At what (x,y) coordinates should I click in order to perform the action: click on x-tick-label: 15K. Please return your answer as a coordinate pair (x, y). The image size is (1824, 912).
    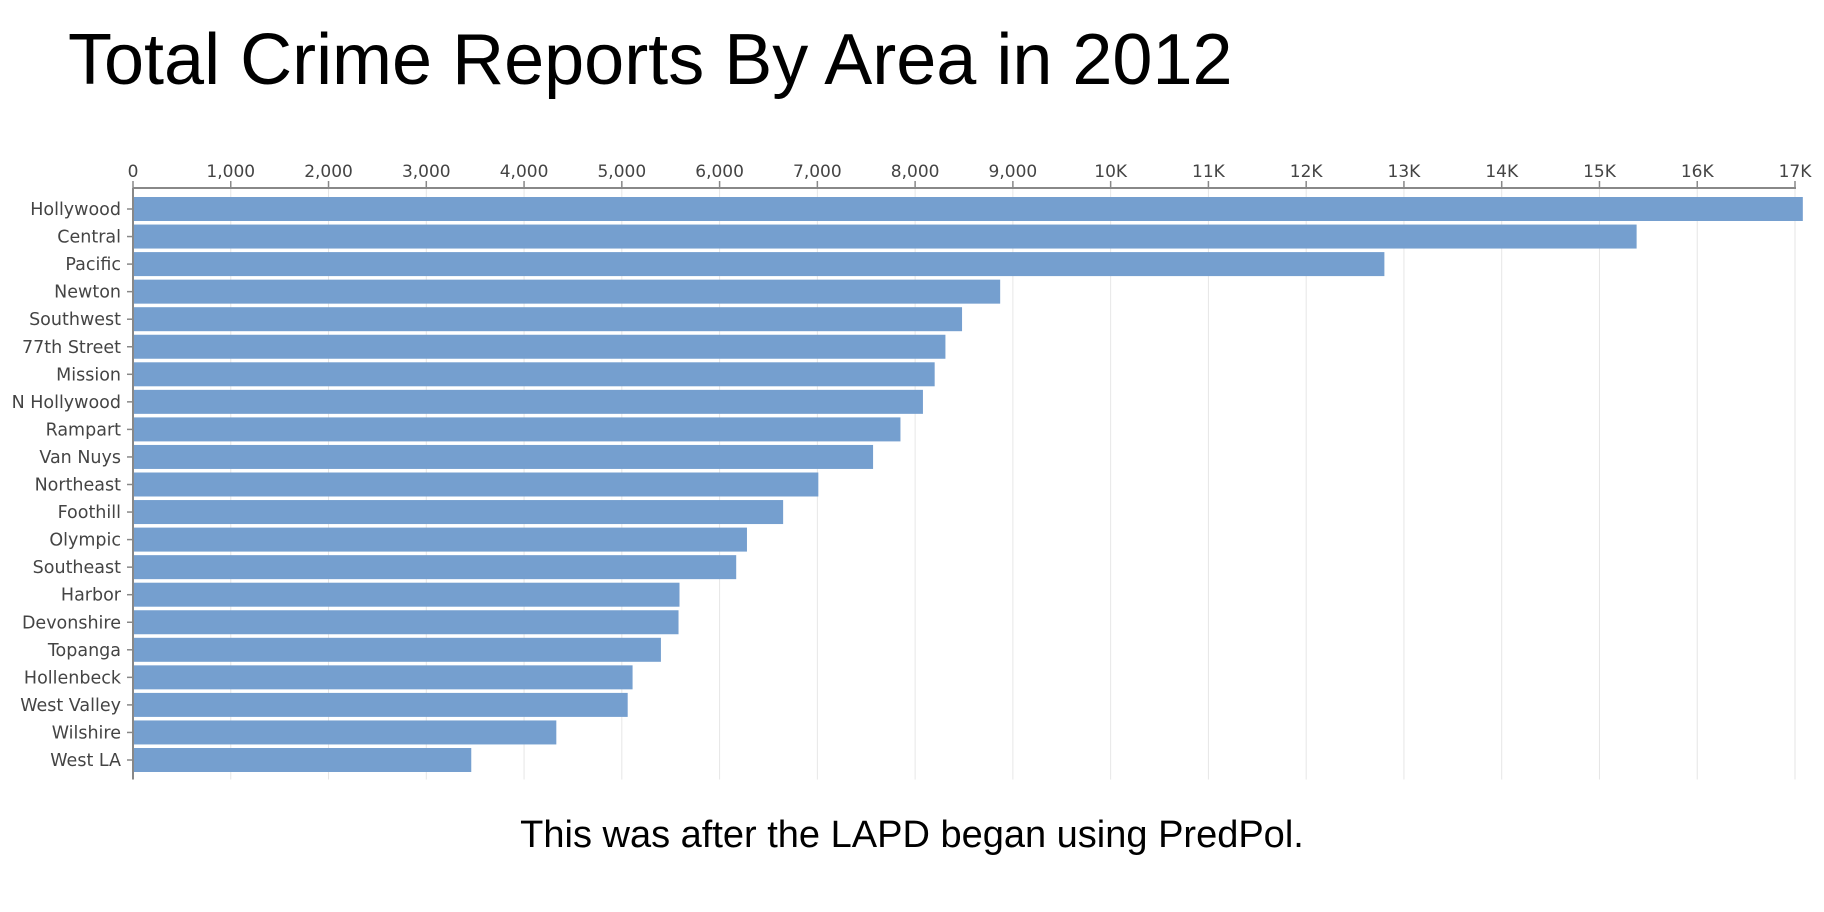
    Looking at the image, I should click on (1600, 172).